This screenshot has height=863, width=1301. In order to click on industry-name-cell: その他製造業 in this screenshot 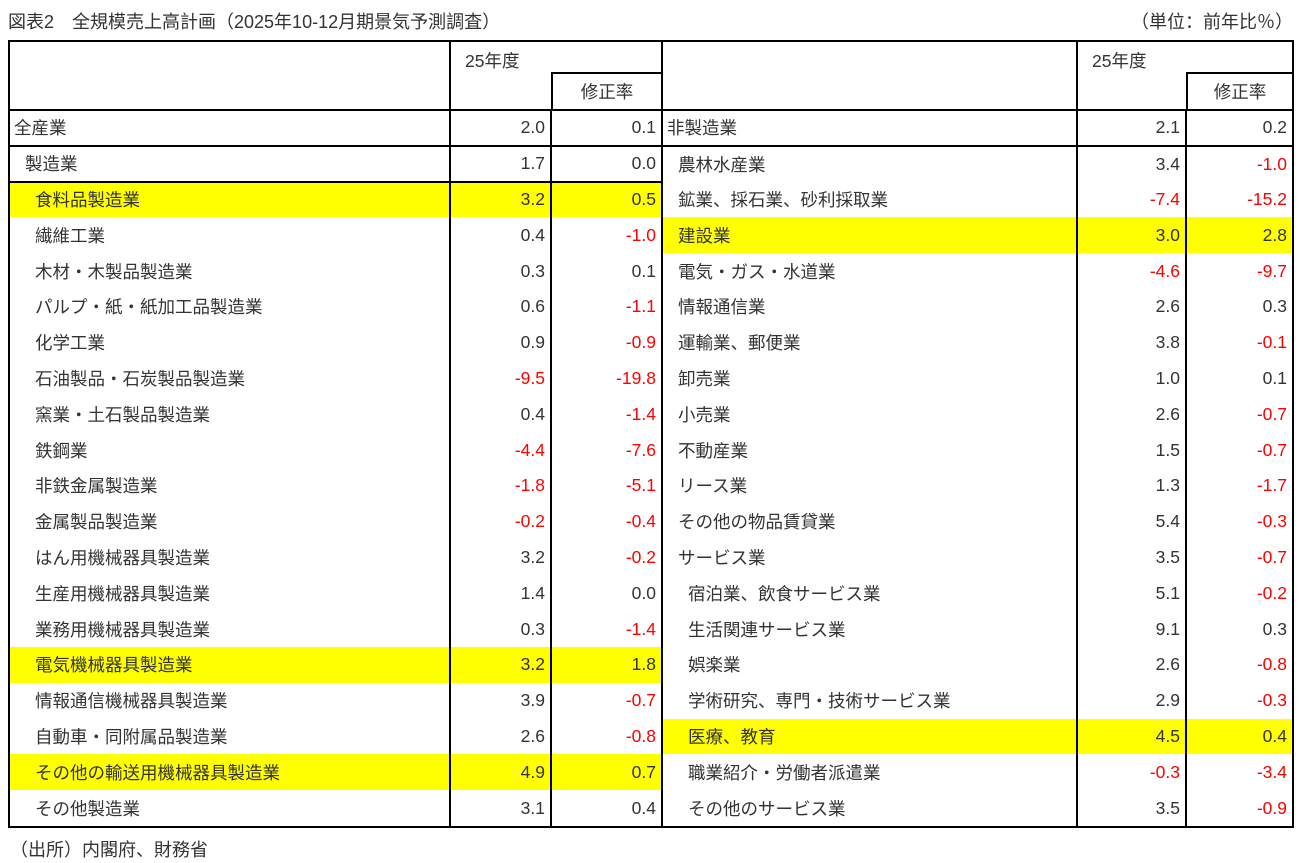, I will do `click(87, 808)`.